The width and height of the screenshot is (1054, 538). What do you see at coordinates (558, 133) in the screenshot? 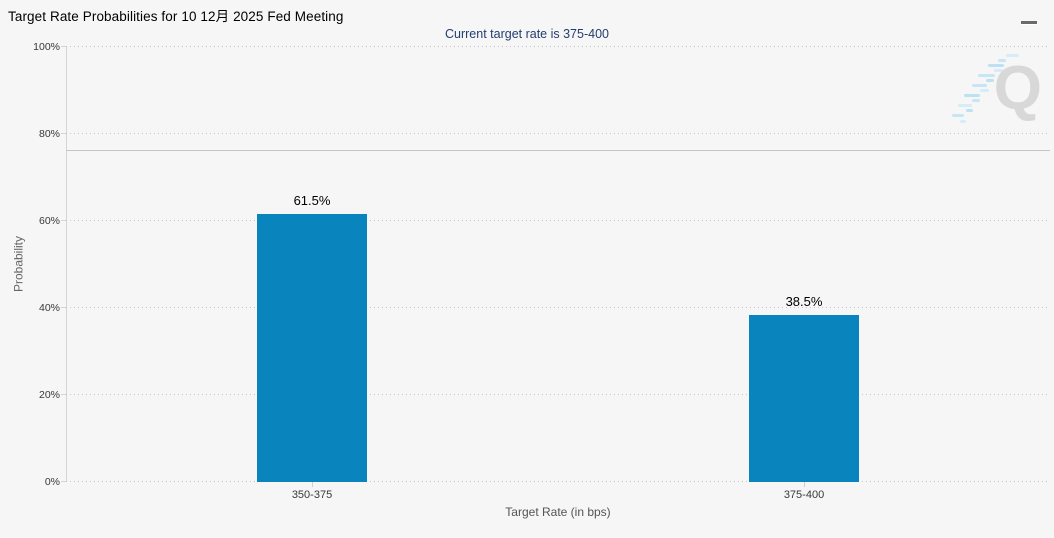
I see `gridline-80%` at bounding box center [558, 133].